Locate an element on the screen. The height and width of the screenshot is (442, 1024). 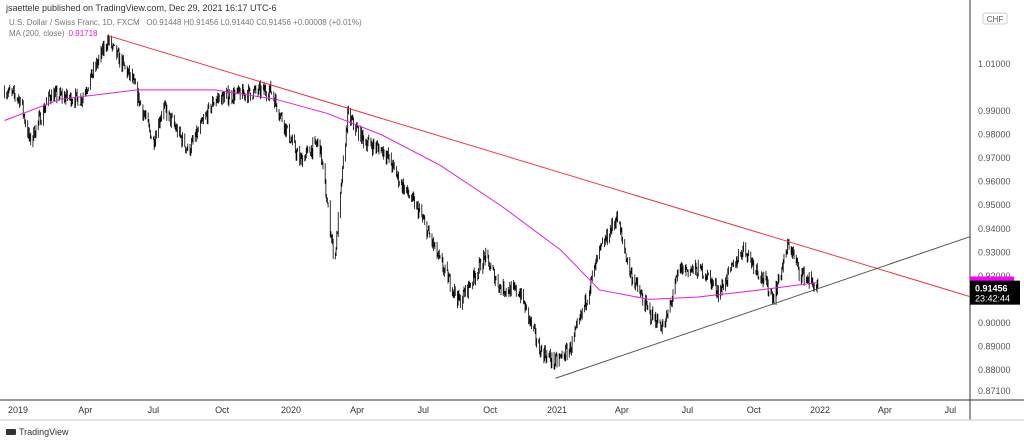
y-tick-label: 0.89000 is located at coordinates (994, 346).